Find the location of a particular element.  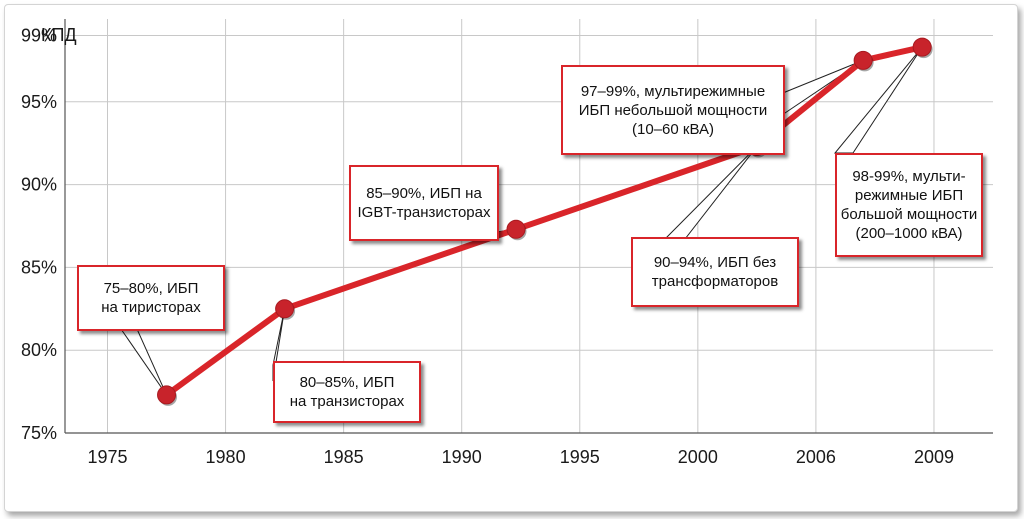

annotation-box: 90–94%, ИБП без трансформаторов is located at coordinates (715, 272).